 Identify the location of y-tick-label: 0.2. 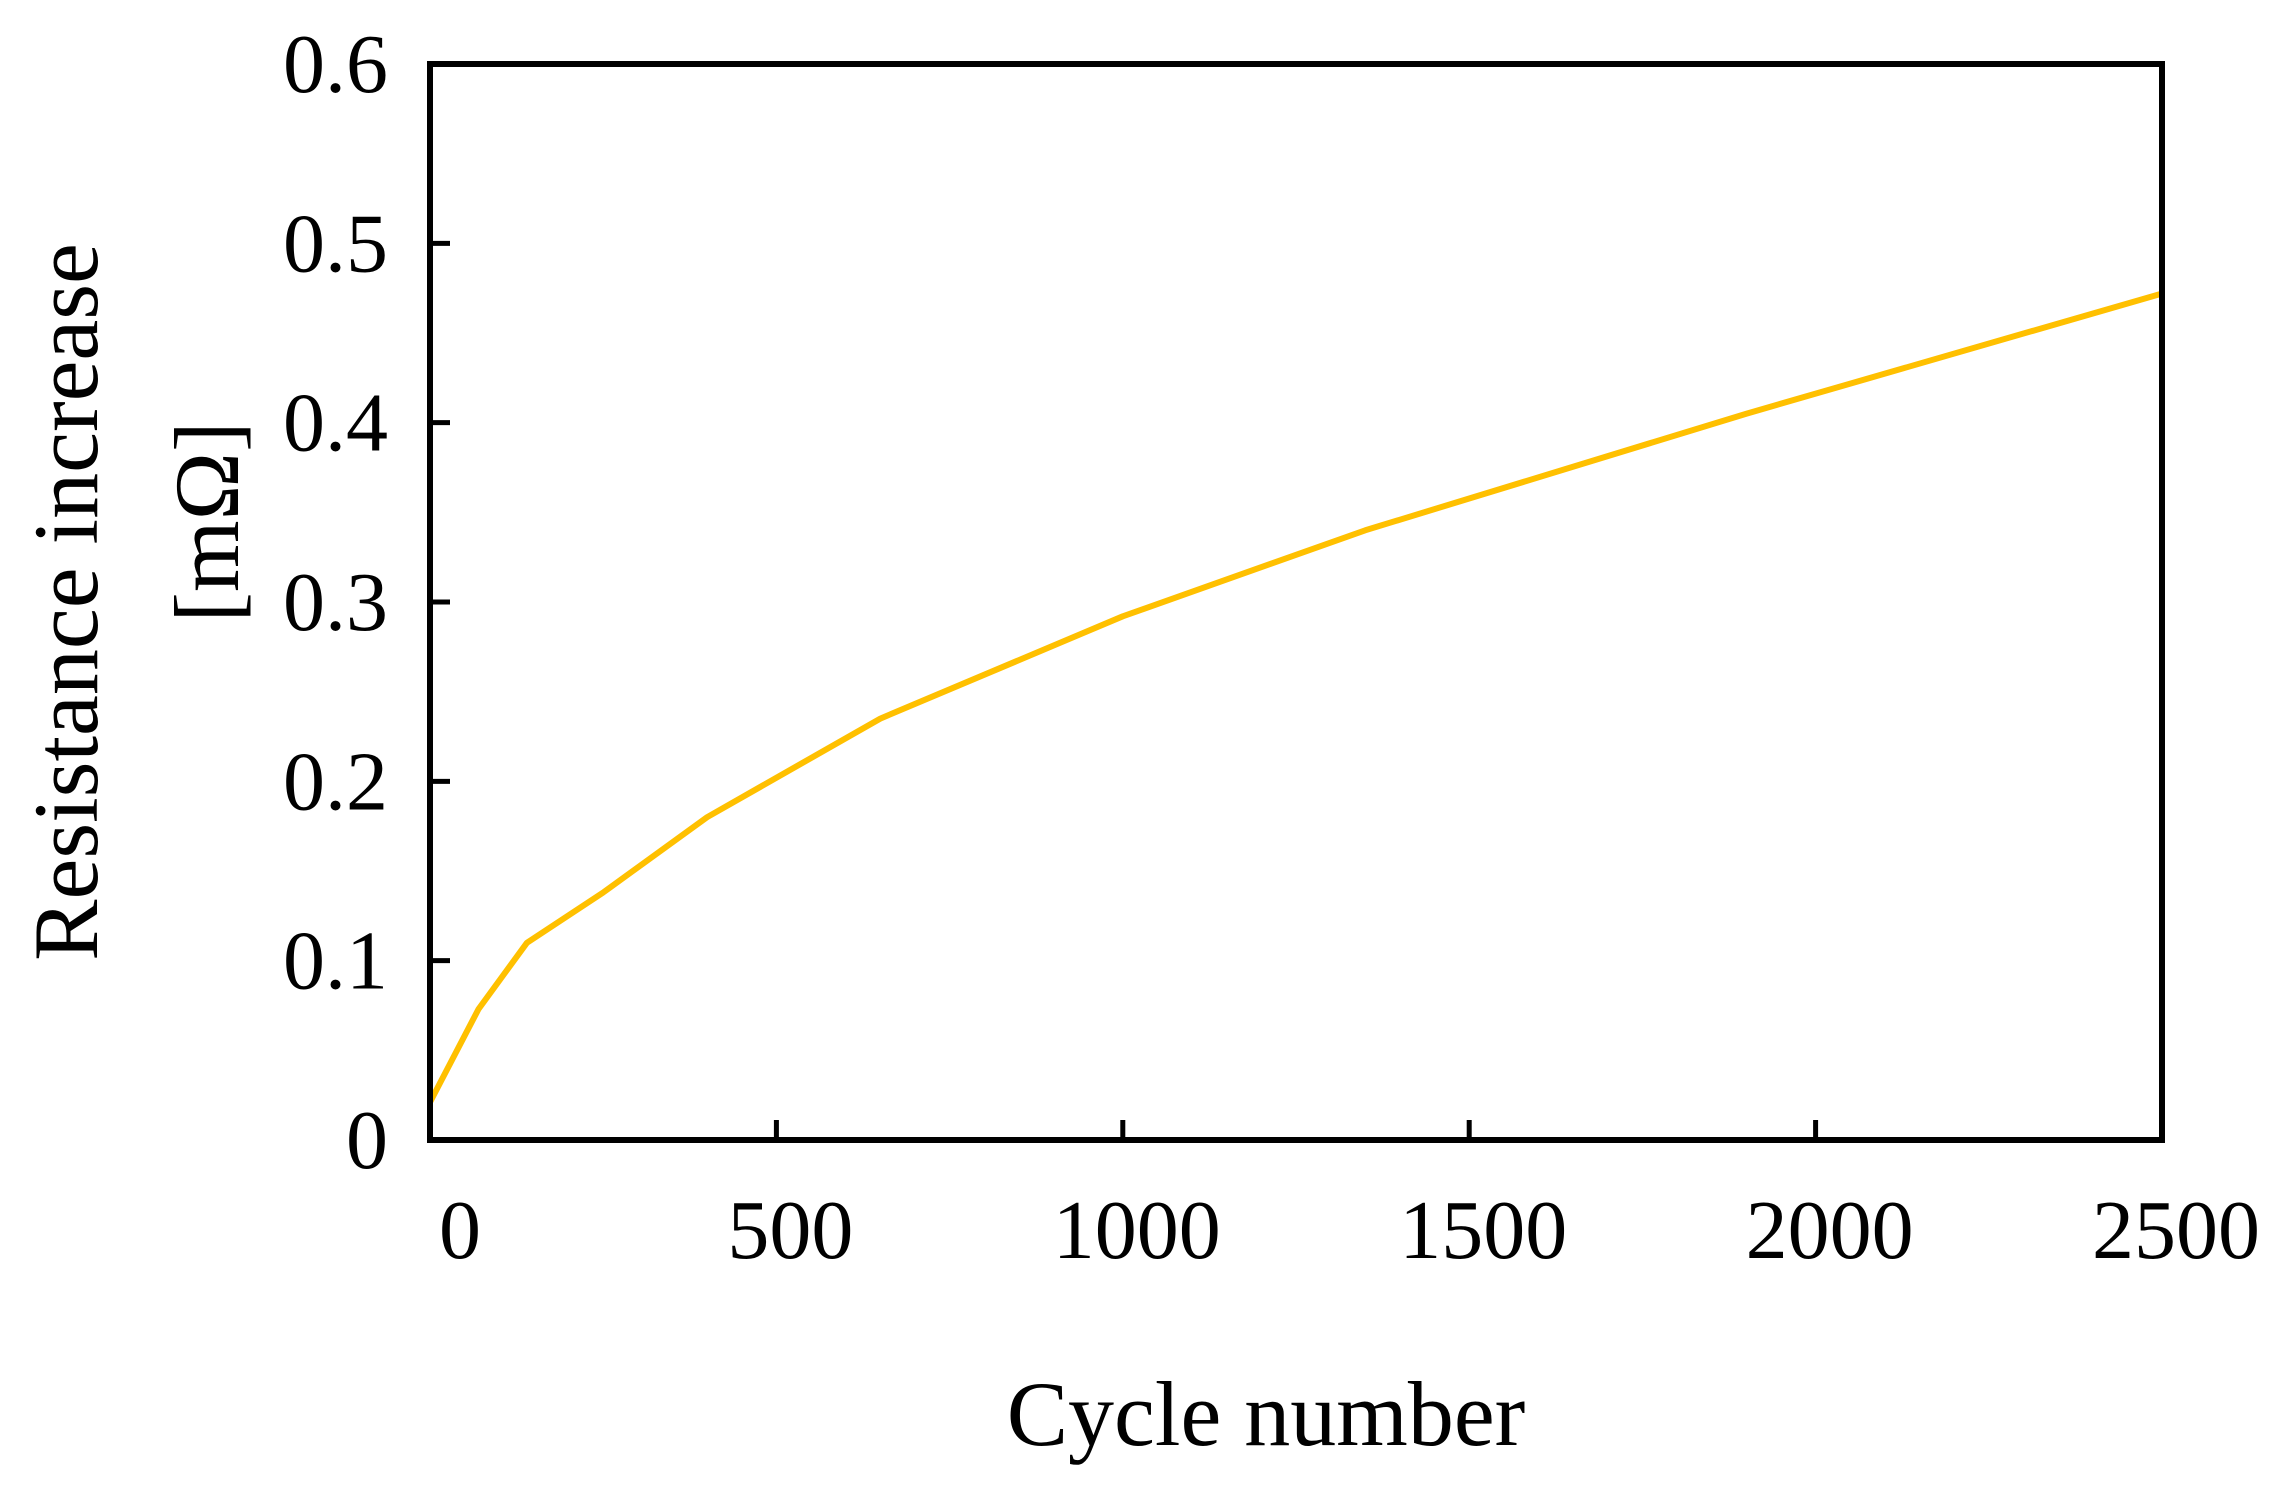
(335, 781).